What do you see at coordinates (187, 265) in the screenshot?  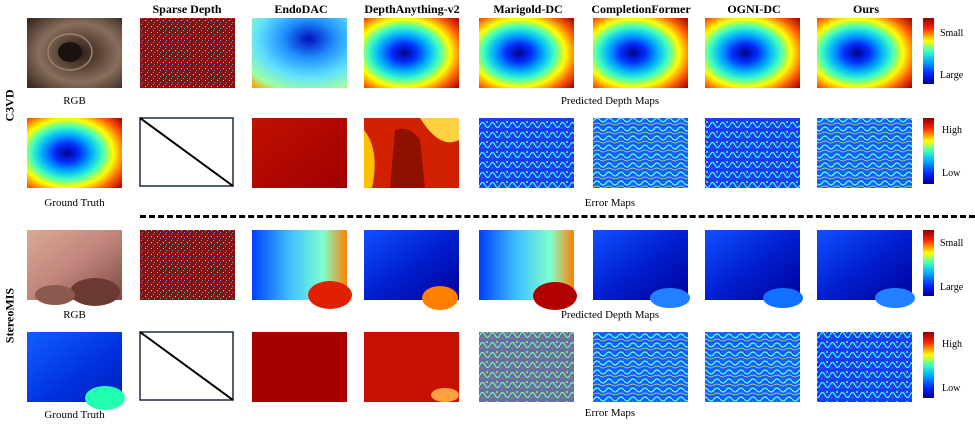 I see `stereomis-sparse-depth` at bounding box center [187, 265].